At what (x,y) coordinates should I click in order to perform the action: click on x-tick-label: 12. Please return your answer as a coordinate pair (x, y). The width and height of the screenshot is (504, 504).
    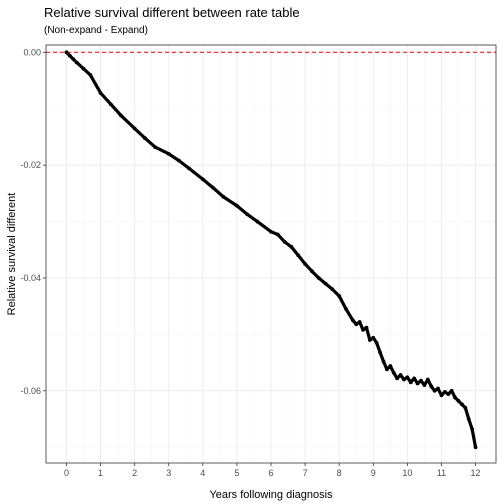
    Looking at the image, I should click on (476, 473).